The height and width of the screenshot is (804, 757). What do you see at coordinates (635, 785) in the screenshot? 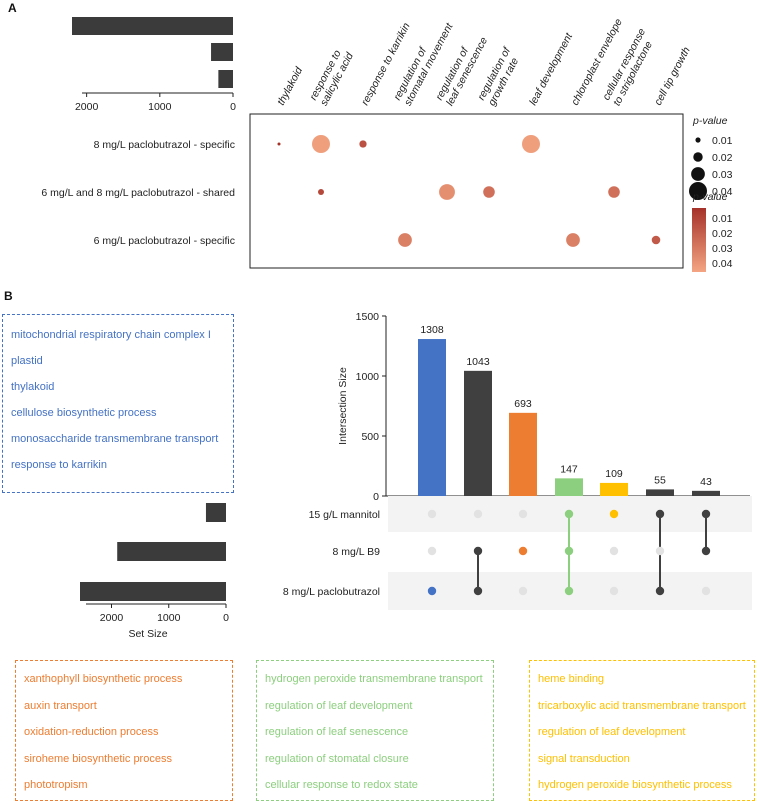
I see `term-box-item: hydrogen peroxide biosynthetic process` at bounding box center [635, 785].